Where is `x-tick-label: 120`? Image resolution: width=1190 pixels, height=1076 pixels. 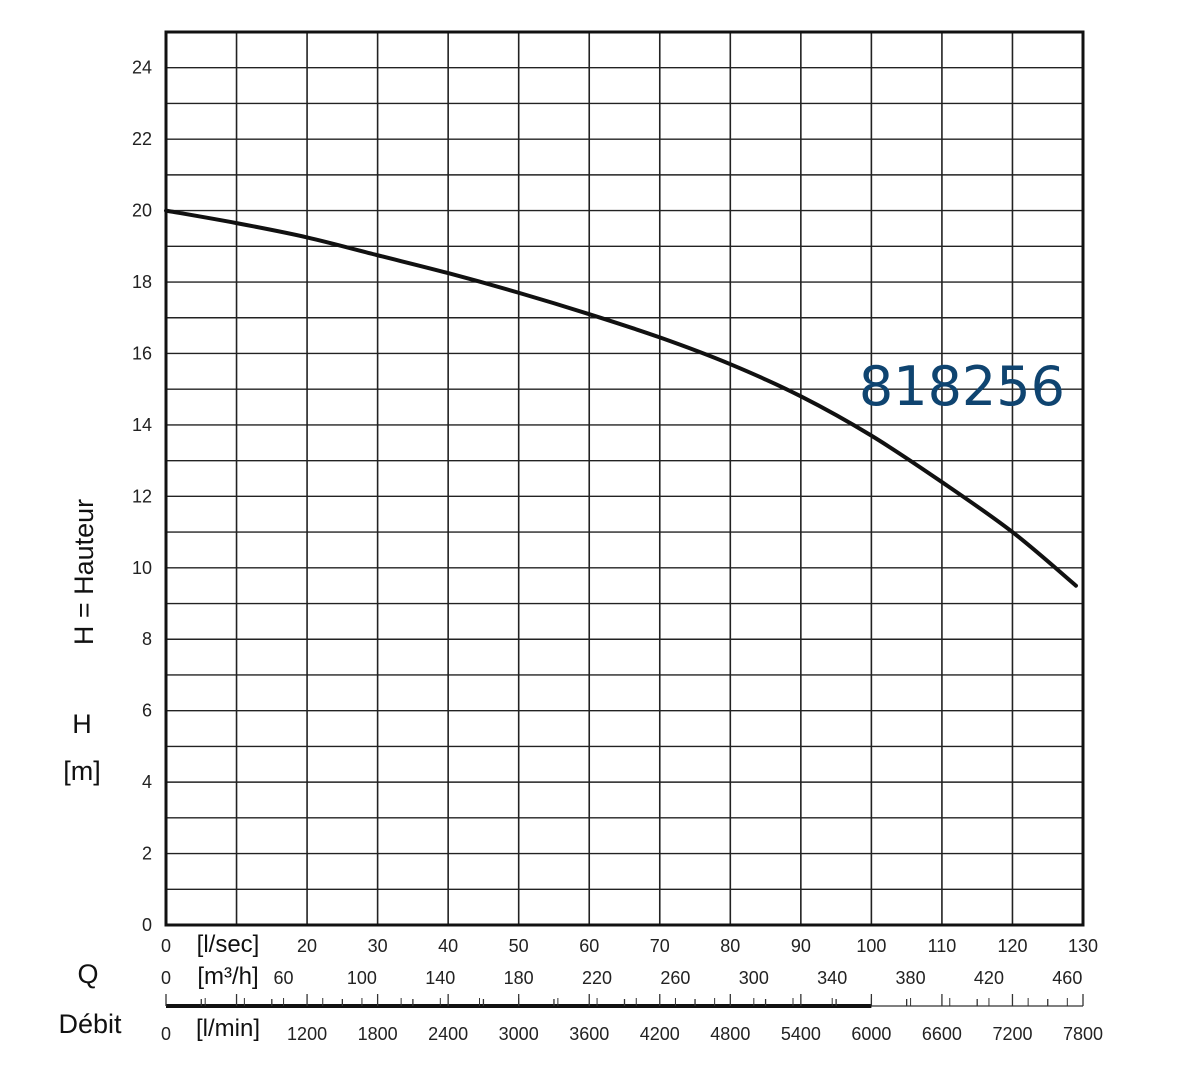 x-tick-label: 120 is located at coordinates (1012, 946).